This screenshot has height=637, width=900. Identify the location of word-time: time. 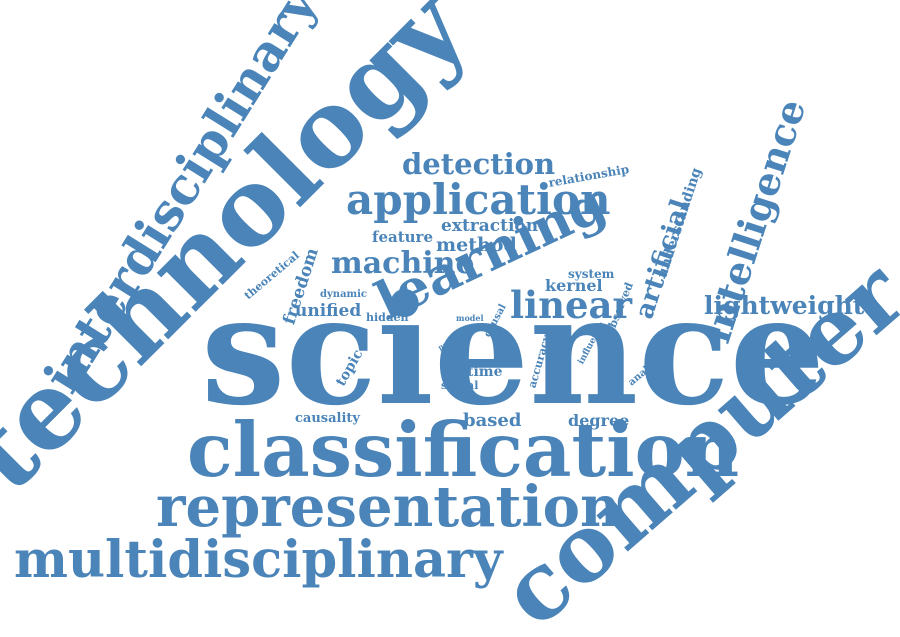
(485, 372).